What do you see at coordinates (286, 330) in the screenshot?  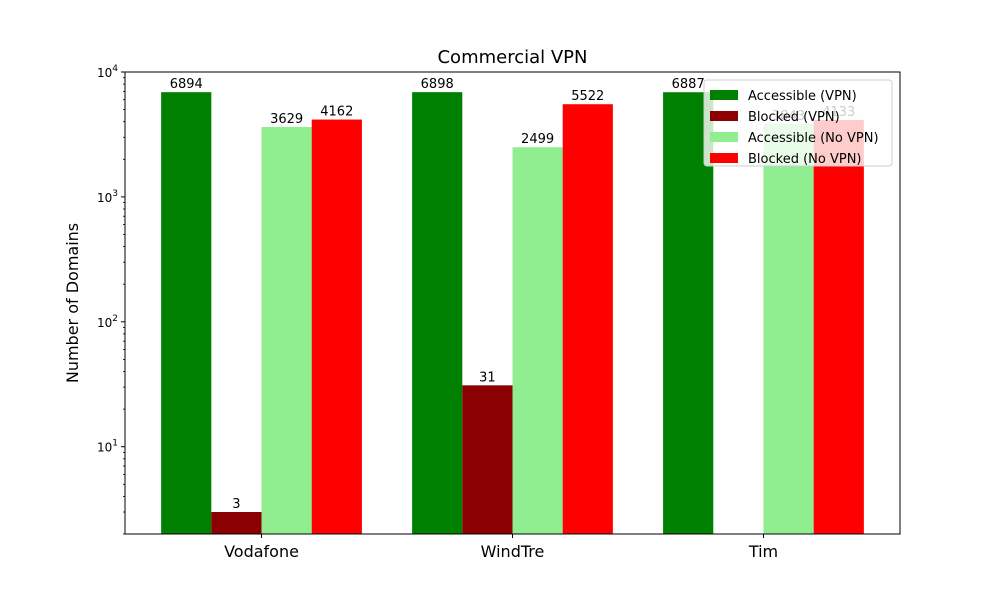 I see `bar-accessible-no-vpn-vodafone` at bounding box center [286, 330].